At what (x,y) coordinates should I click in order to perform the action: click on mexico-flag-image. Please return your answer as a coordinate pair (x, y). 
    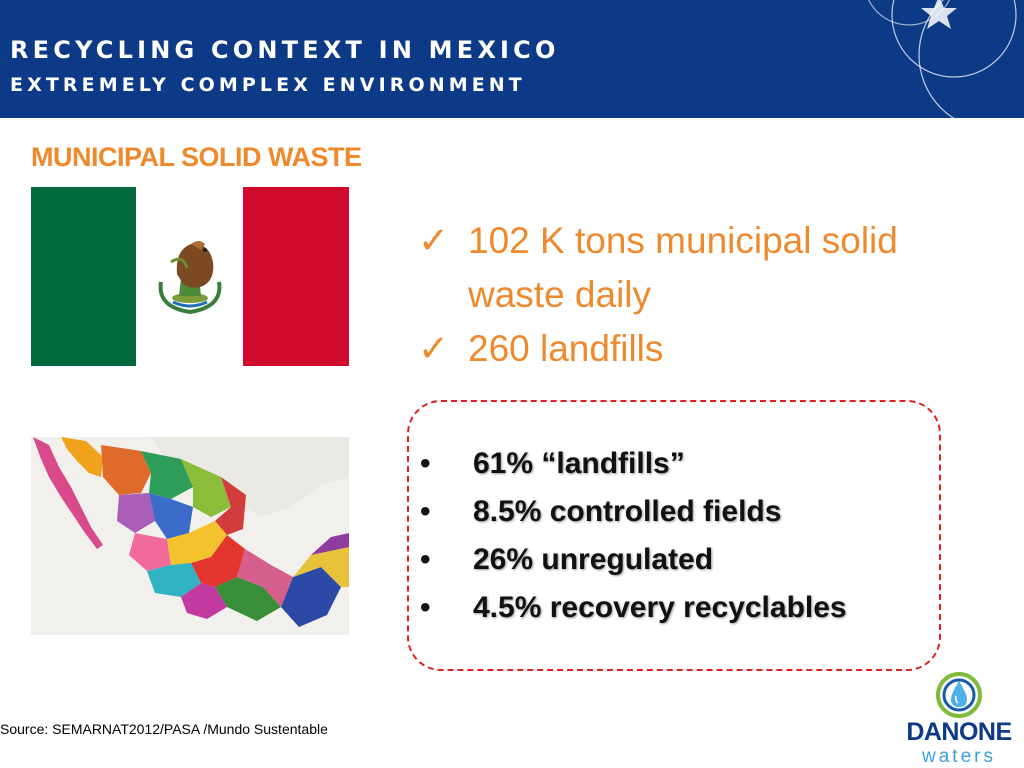
    Looking at the image, I should click on (190, 276).